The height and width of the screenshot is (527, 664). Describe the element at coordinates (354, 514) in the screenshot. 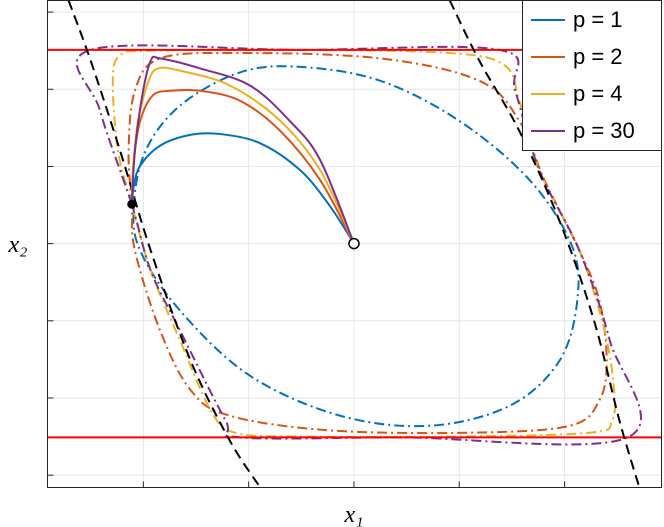

I see `x-axis-label: x₁` at that location.